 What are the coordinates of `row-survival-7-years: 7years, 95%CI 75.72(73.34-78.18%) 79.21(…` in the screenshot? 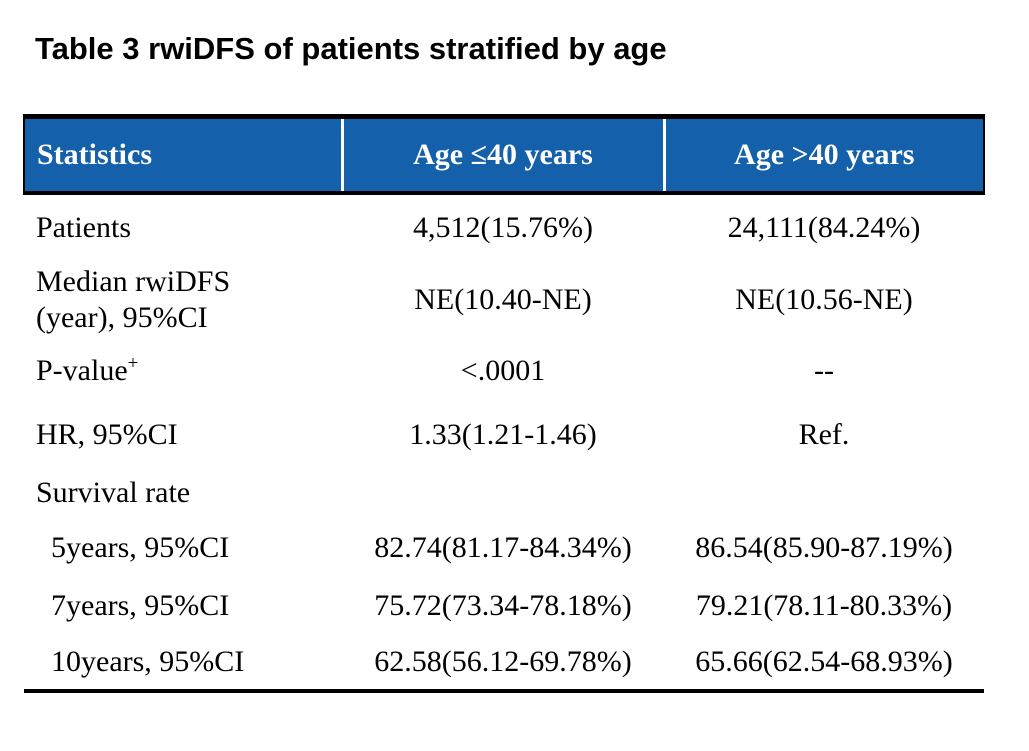 It's located at (504, 606).